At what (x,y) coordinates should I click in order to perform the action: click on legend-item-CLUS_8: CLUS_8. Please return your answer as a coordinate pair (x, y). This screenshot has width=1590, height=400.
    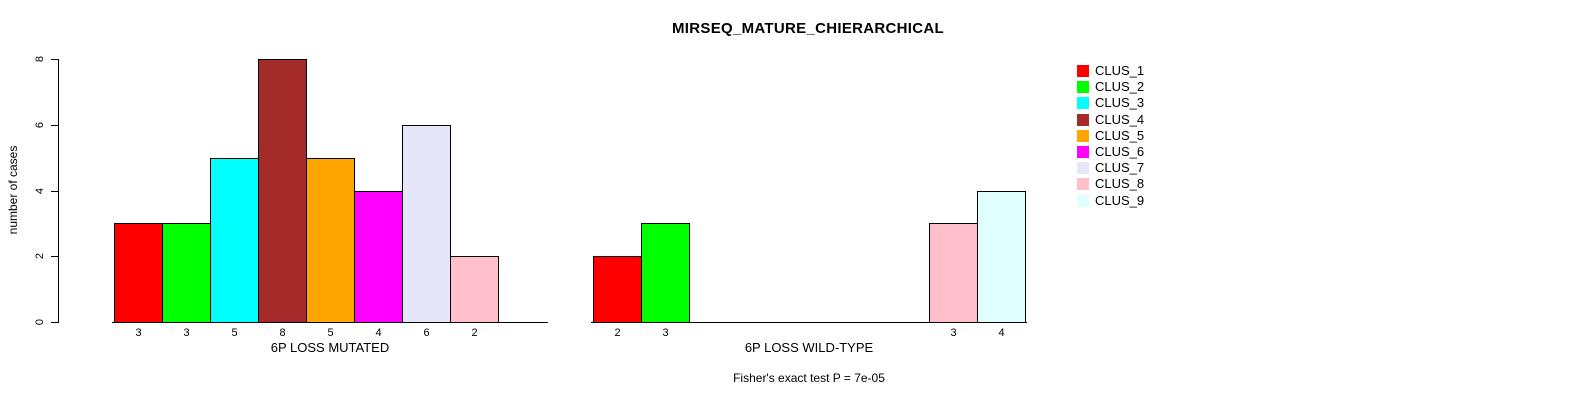
    Looking at the image, I should click on (1110, 184).